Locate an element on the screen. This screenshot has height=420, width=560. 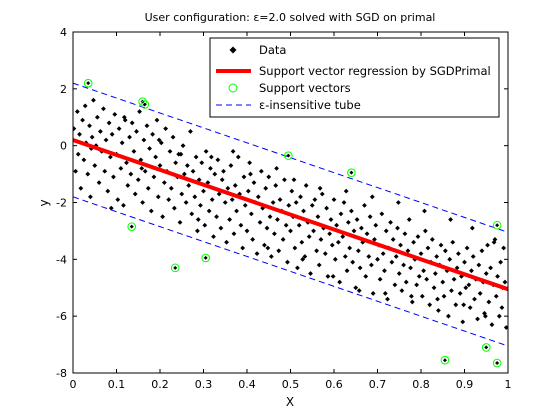
x-tick-label: 1 is located at coordinates (508, 384).